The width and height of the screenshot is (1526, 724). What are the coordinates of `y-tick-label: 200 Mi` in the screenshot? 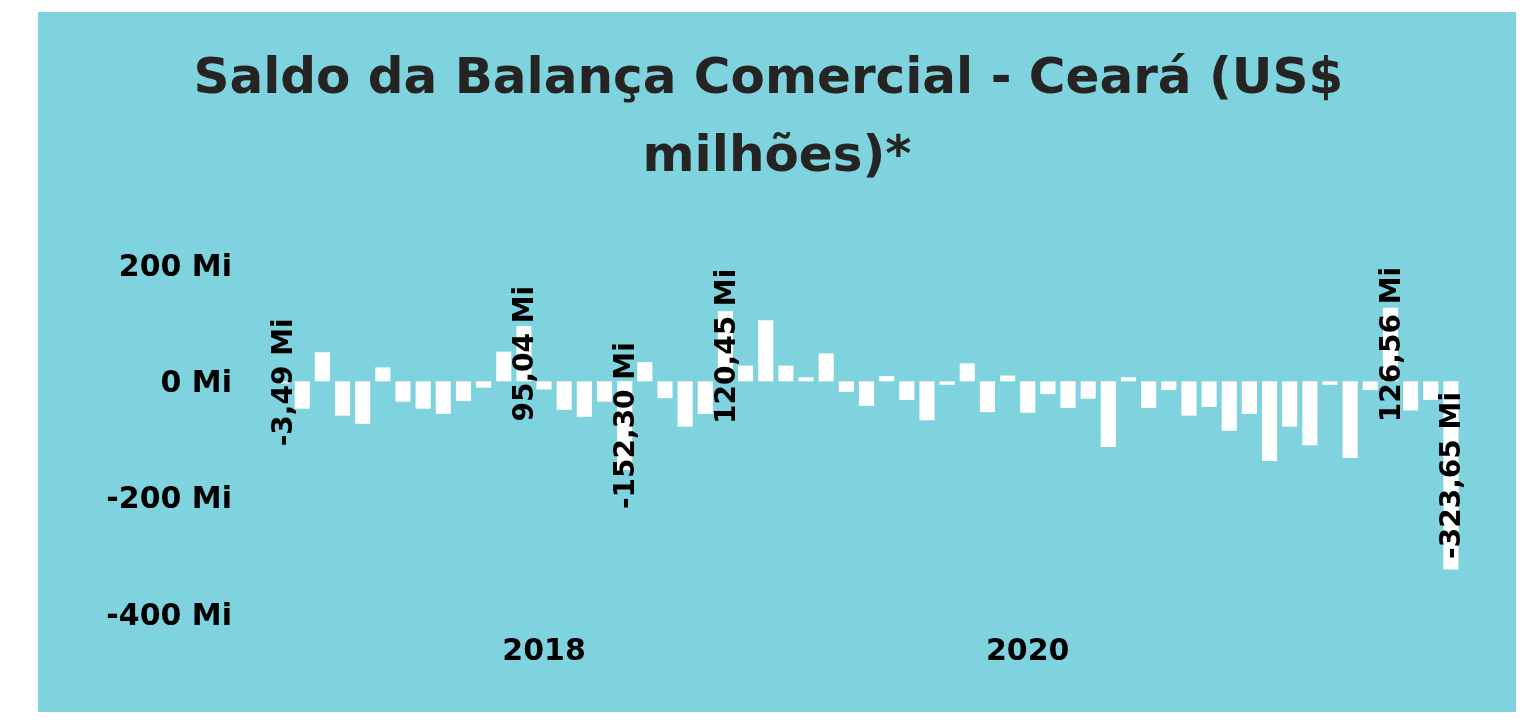 It's located at (175, 265).